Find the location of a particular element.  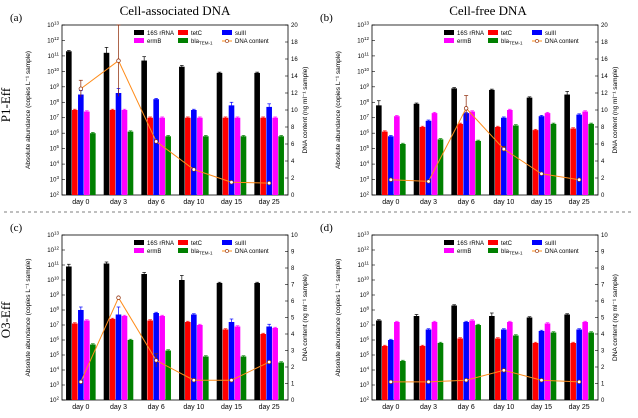

y2-tick-label: 8 is located at coordinates (603, 269).